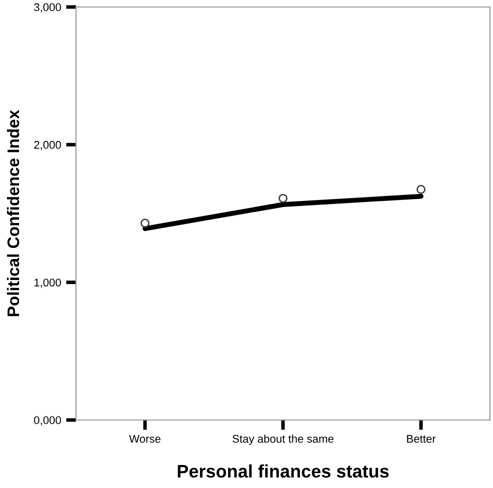  I want to click on x-tick-label: Stay about the same, so click(283, 439).